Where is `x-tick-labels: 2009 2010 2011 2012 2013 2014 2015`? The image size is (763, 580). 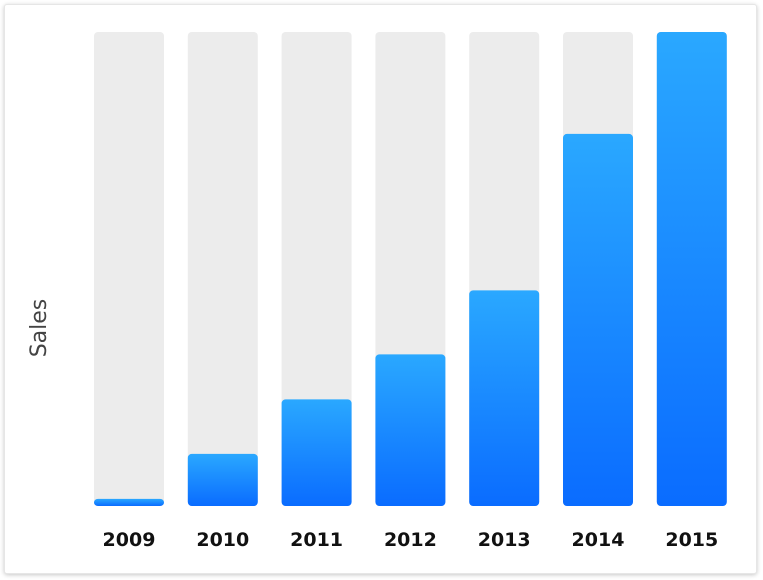
x-tick-labels: 2009 2010 2011 2012 2013 2014 2015 is located at coordinates (411, 540).